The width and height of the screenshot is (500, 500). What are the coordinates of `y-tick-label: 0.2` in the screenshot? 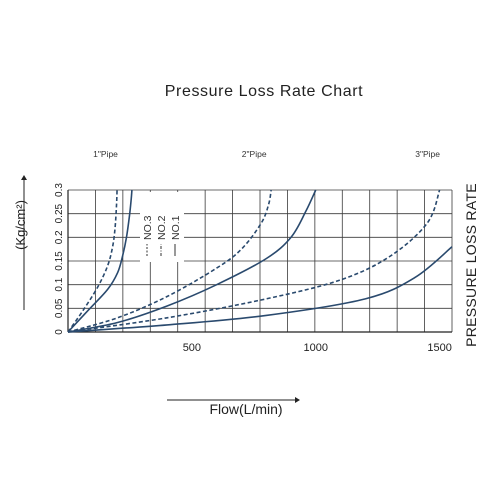 It's located at (59, 237).